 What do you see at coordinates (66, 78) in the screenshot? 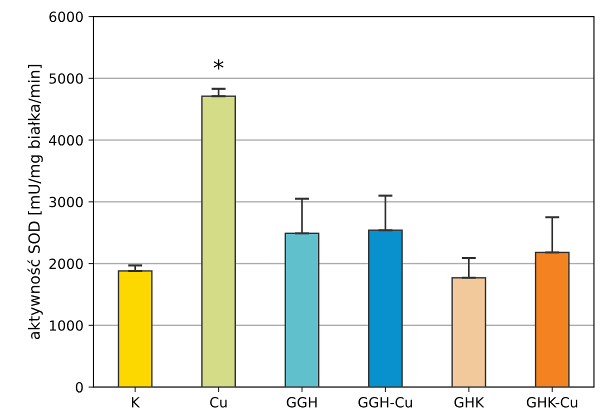
I see `y-tick-label: 5000` at bounding box center [66, 78].